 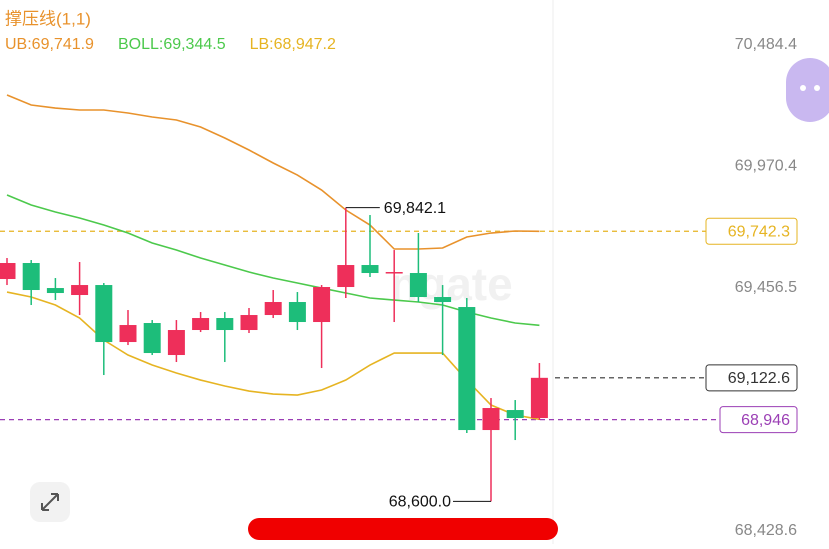 I want to click on assistant-button, so click(x=807, y=90).